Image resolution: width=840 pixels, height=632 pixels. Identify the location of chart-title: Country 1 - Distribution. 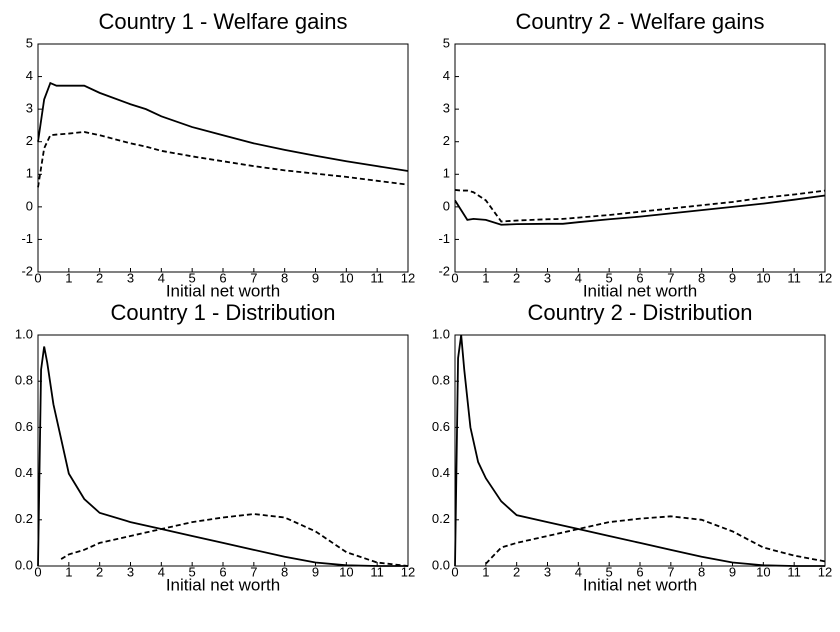
(223, 312).